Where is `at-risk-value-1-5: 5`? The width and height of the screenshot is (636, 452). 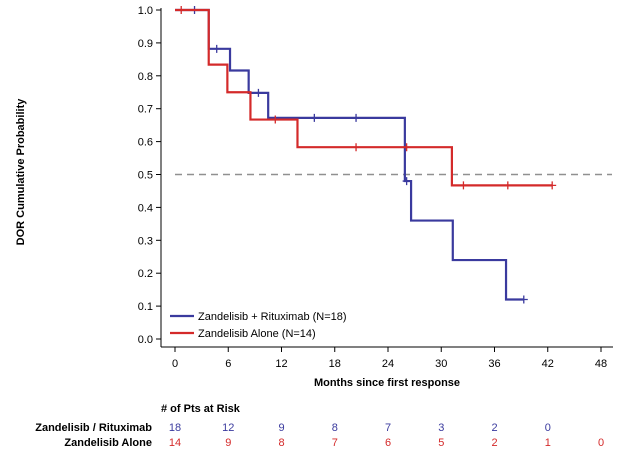 at-risk-value-1-5: 5 is located at coordinates (441, 443).